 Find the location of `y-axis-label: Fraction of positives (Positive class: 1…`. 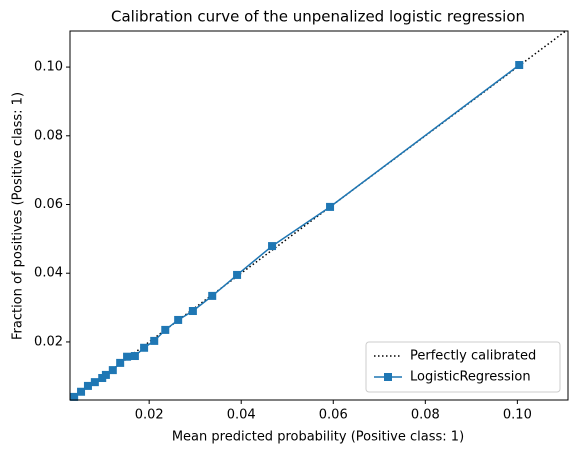

y-axis-label: Fraction of positives (Positive class: 1… is located at coordinates (18, 216).